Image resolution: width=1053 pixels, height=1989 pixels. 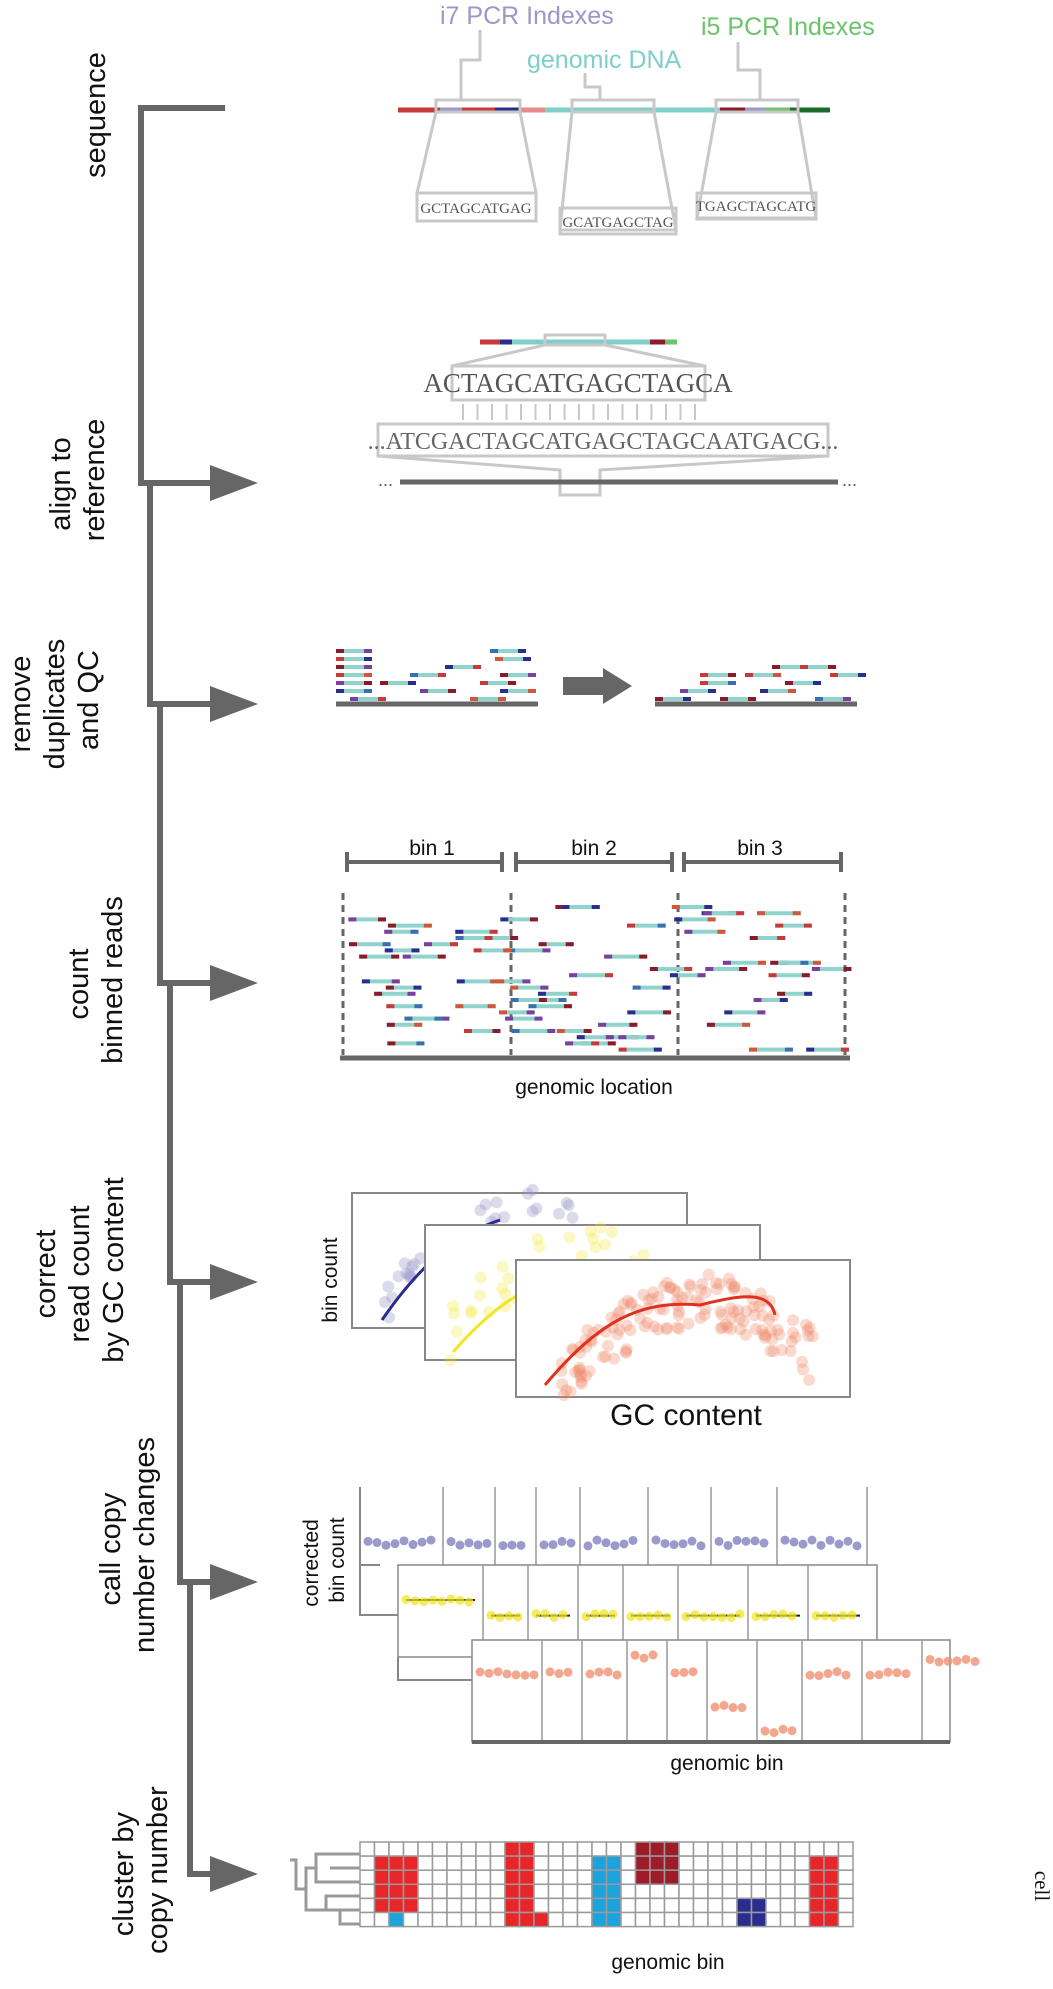 What do you see at coordinates (325, 1889) in the screenshot?
I see `dendrogram` at bounding box center [325, 1889].